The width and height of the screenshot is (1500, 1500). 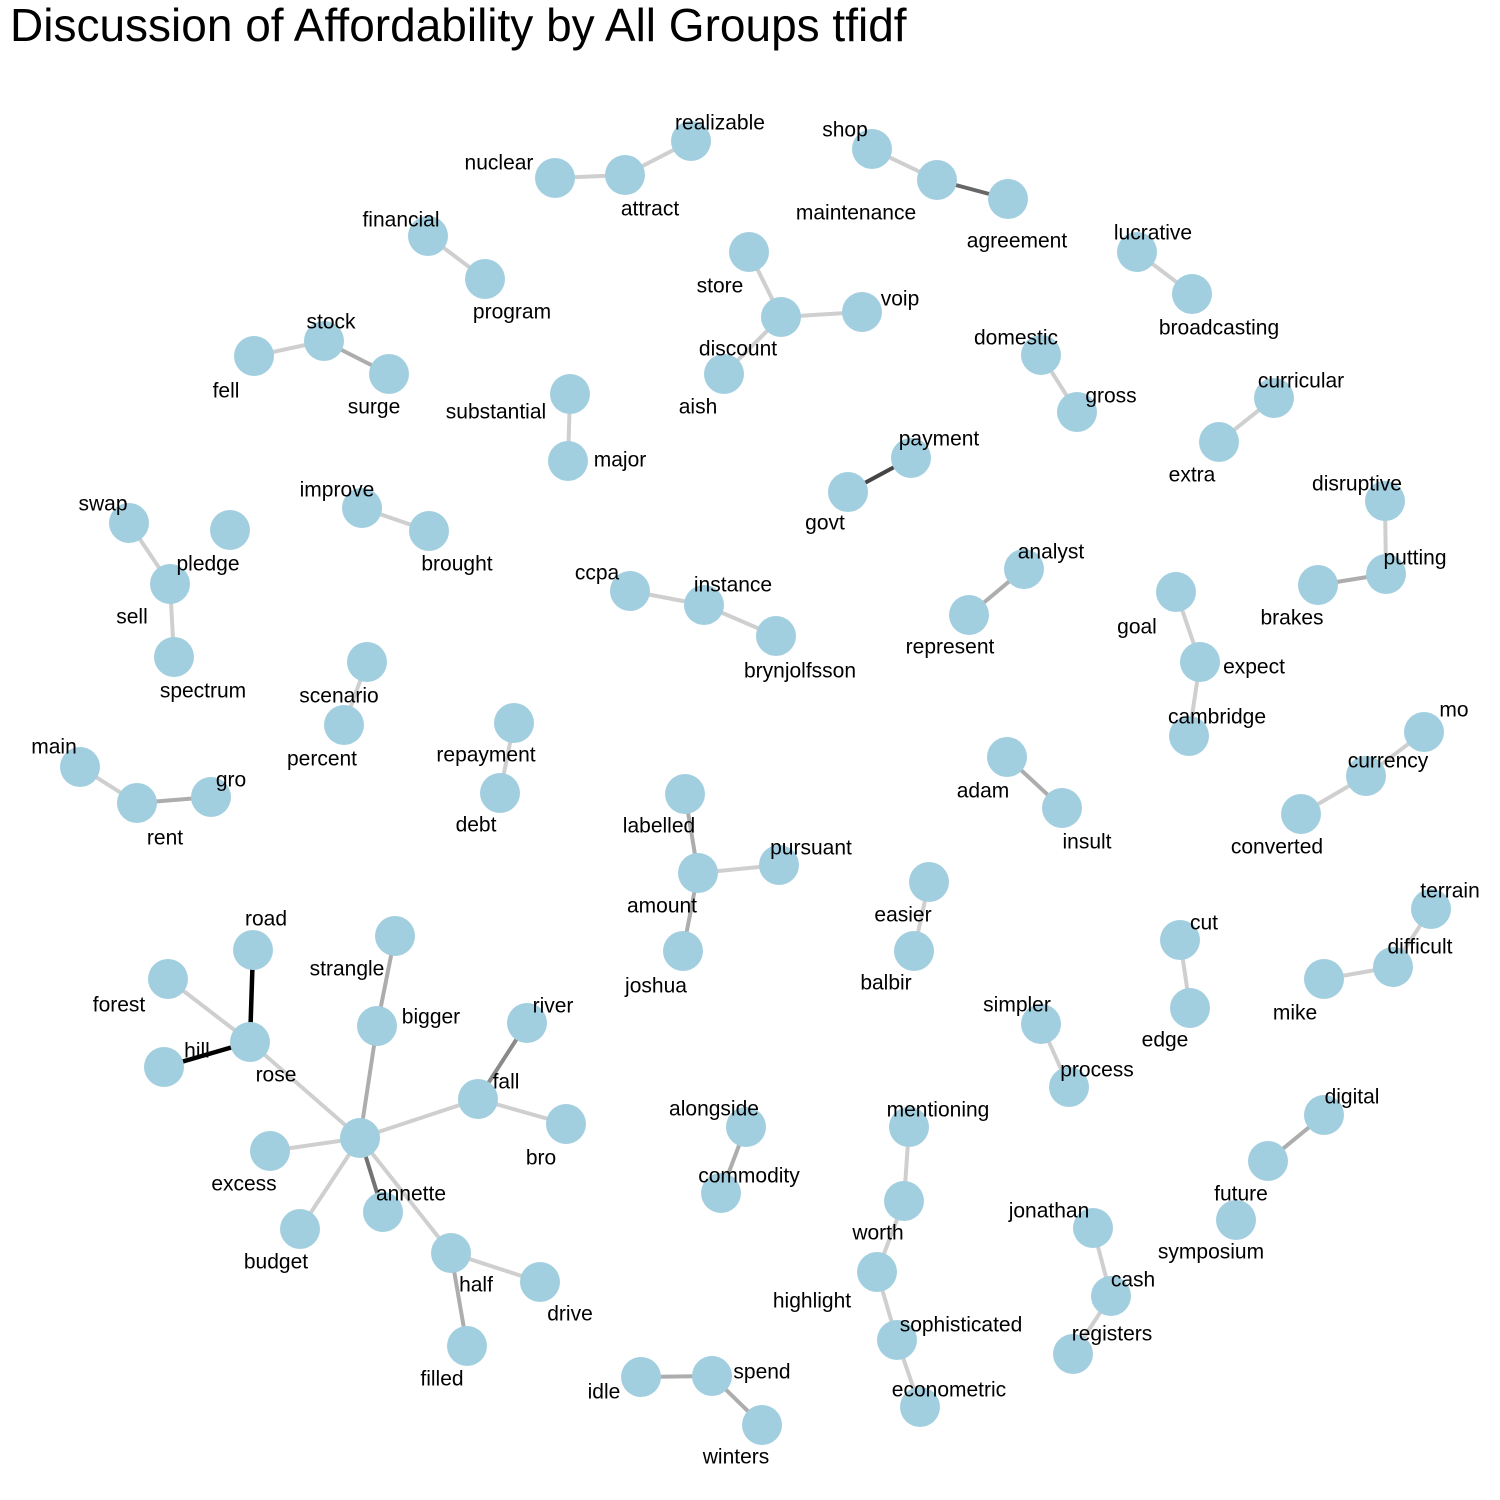 What do you see at coordinates (230, 530) in the screenshot?
I see `node-pledge` at bounding box center [230, 530].